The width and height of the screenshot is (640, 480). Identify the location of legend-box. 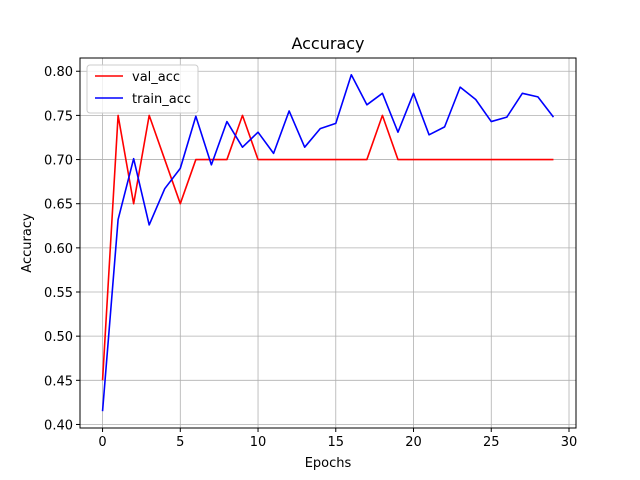
(142, 89).